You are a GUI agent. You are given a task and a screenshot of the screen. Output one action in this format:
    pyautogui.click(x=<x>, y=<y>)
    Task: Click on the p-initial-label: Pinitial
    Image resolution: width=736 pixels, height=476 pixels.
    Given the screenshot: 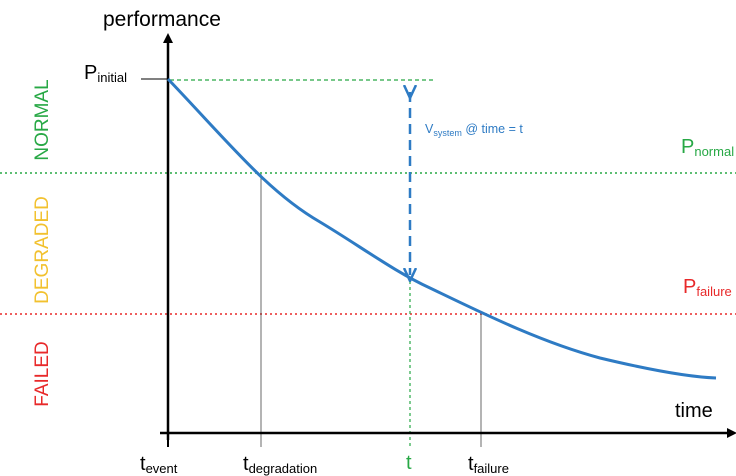 What is the action you would take?
    pyautogui.click(x=105, y=73)
    